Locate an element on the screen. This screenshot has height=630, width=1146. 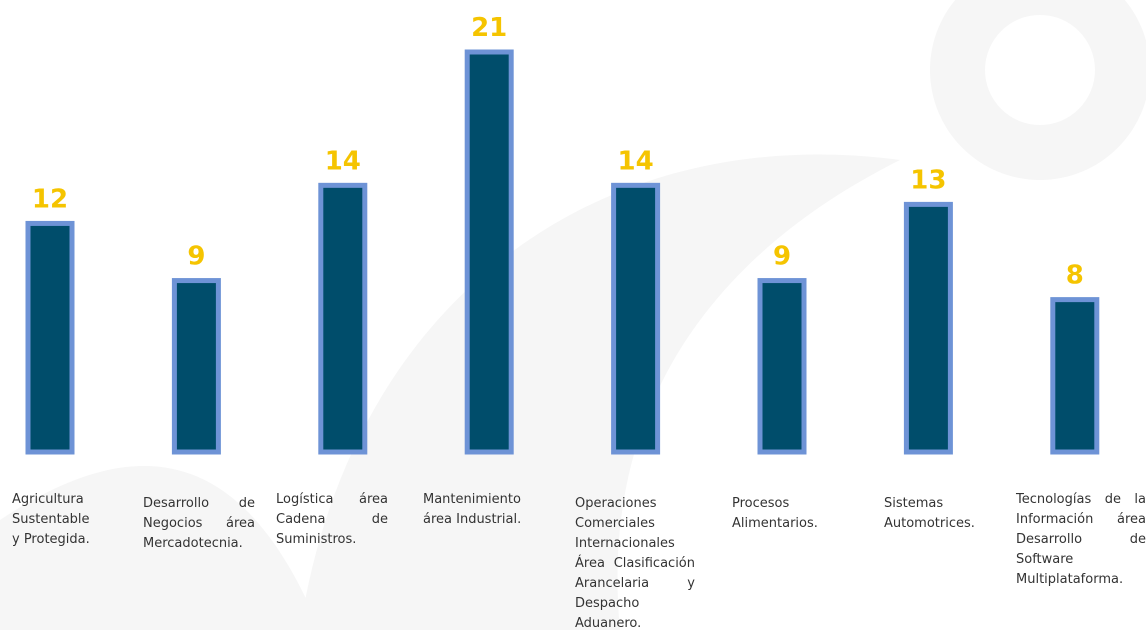
value-label: 21 is located at coordinates (489, 28).